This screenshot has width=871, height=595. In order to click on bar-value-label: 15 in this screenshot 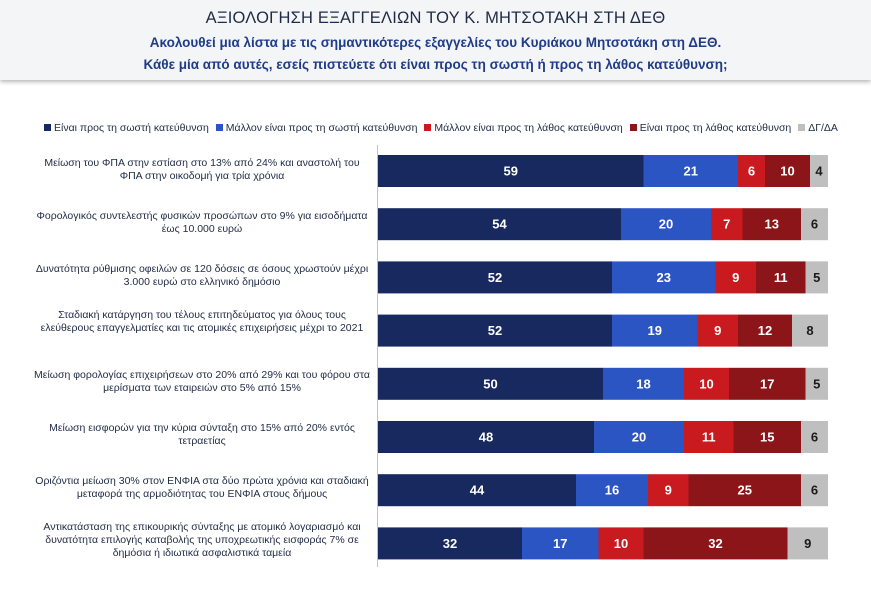, I will do `click(767, 437)`.